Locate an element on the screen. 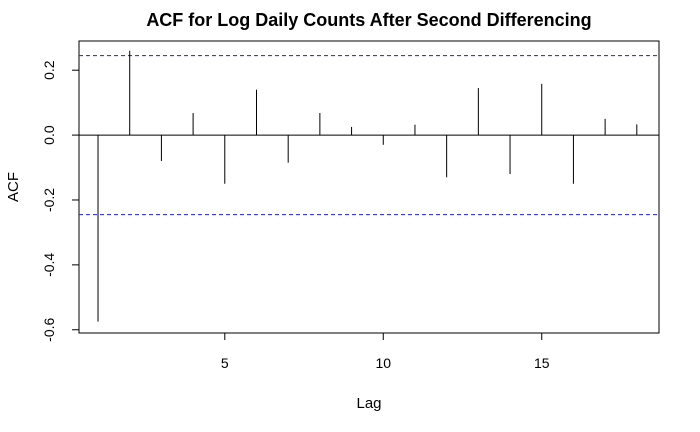 Image resolution: width=700 pixels, height=432 pixels. y-tick-label: 0.0 is located at coordinates (49, 135).